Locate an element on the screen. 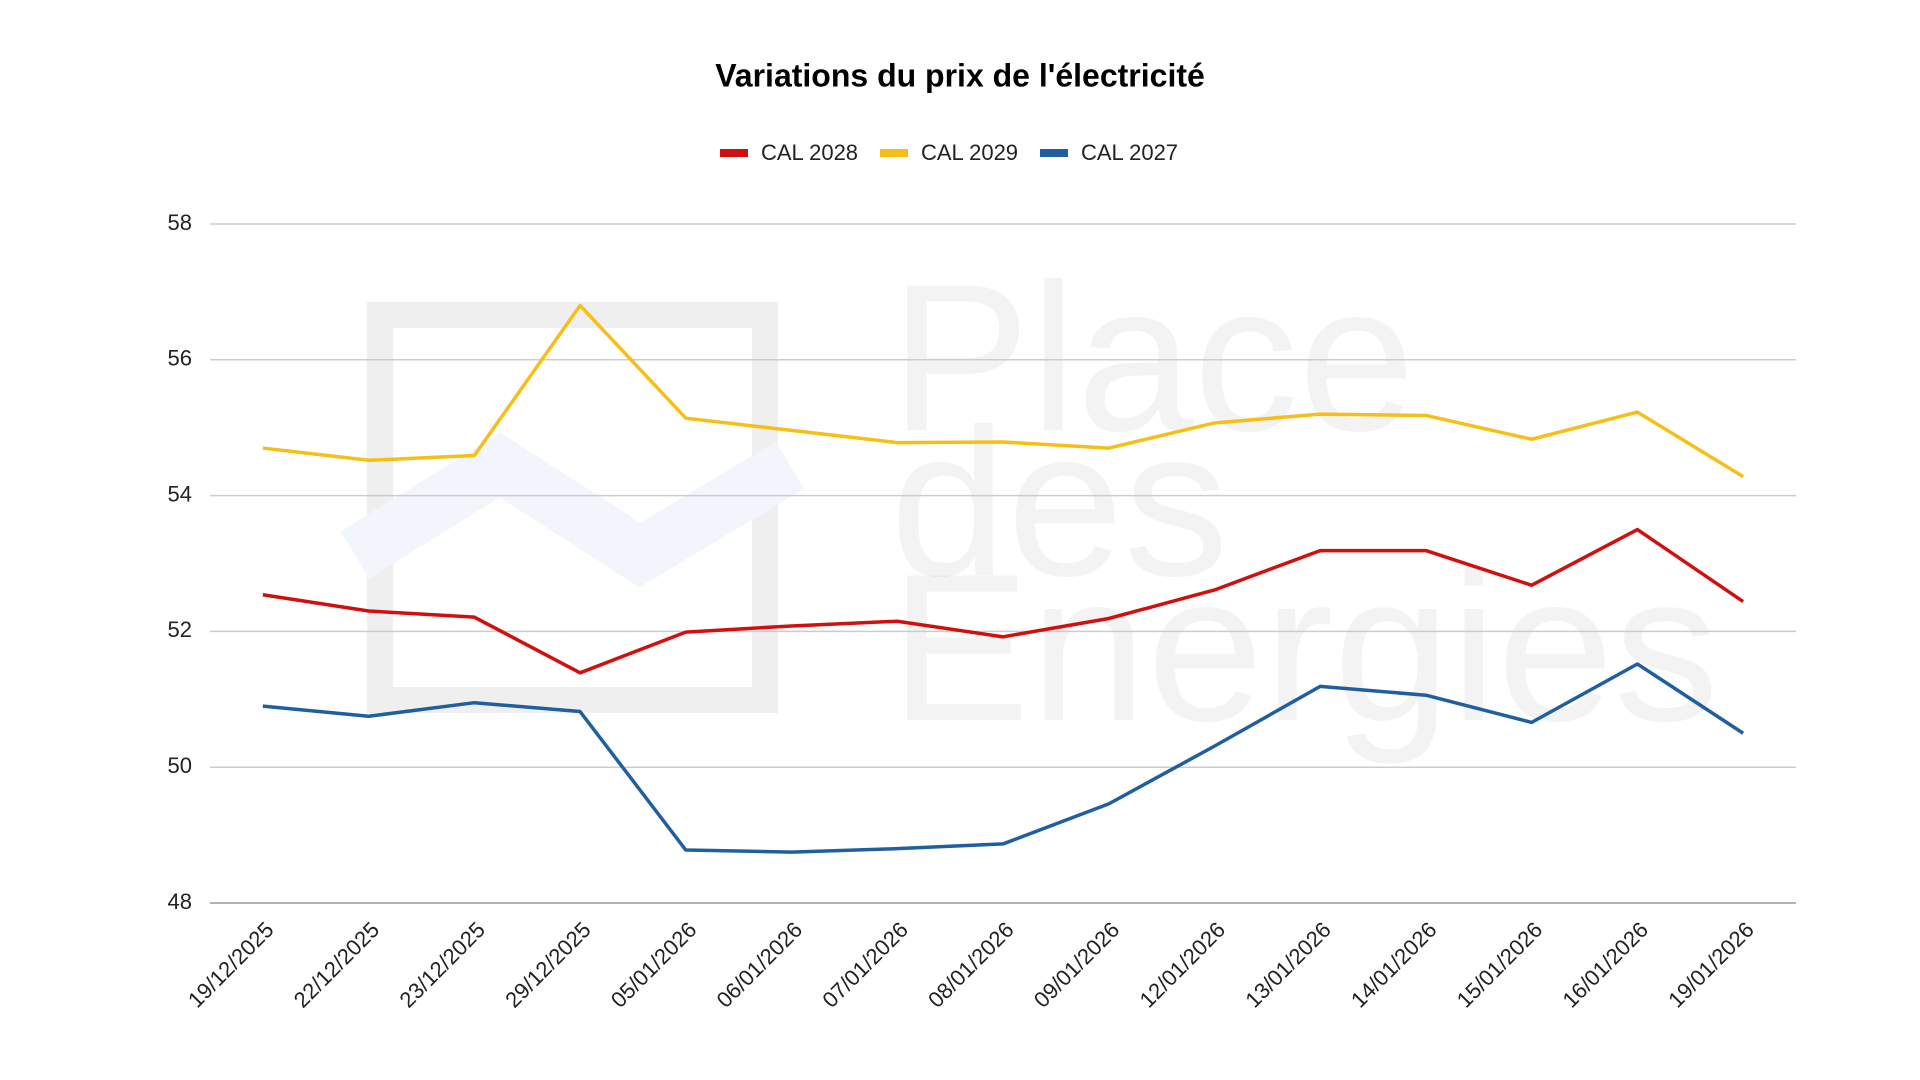 This screenshot has height=1080, width=1920. x-tick-label: 07/01/2026 is located at coordinates (865, 965).